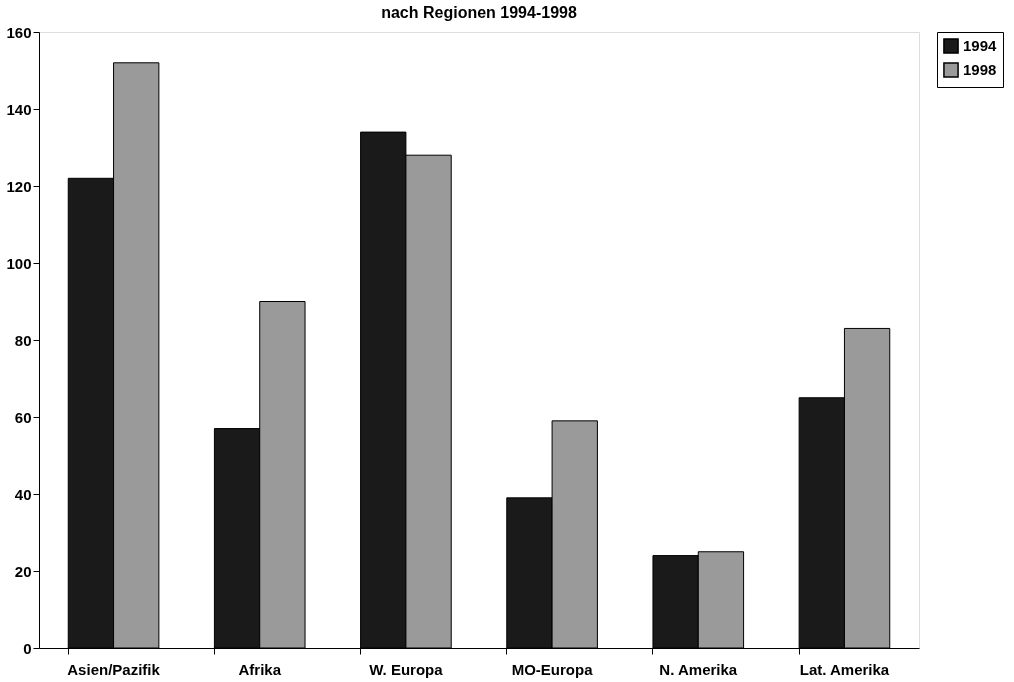  What do you see at coordinates (19, 109) in the screenshot?
I see `y-tick-label: 140` at bounding box center [19, 109].